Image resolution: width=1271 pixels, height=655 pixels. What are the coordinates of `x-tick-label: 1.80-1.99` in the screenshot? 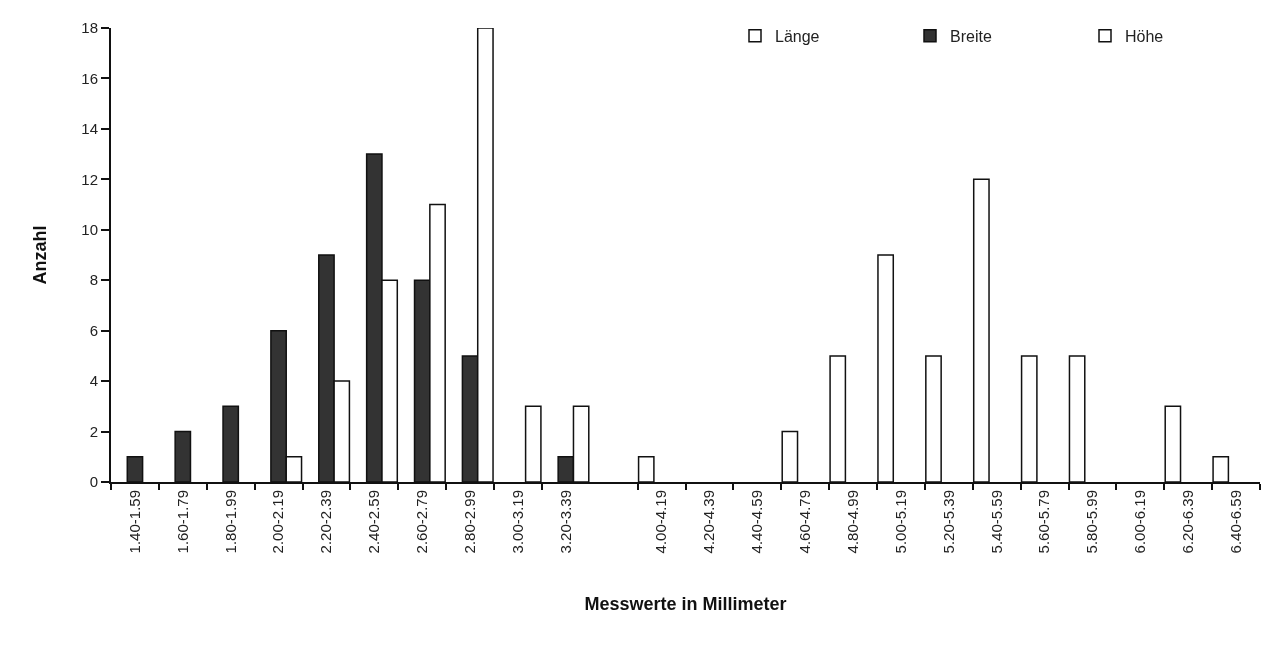 It's located at (230, 522).